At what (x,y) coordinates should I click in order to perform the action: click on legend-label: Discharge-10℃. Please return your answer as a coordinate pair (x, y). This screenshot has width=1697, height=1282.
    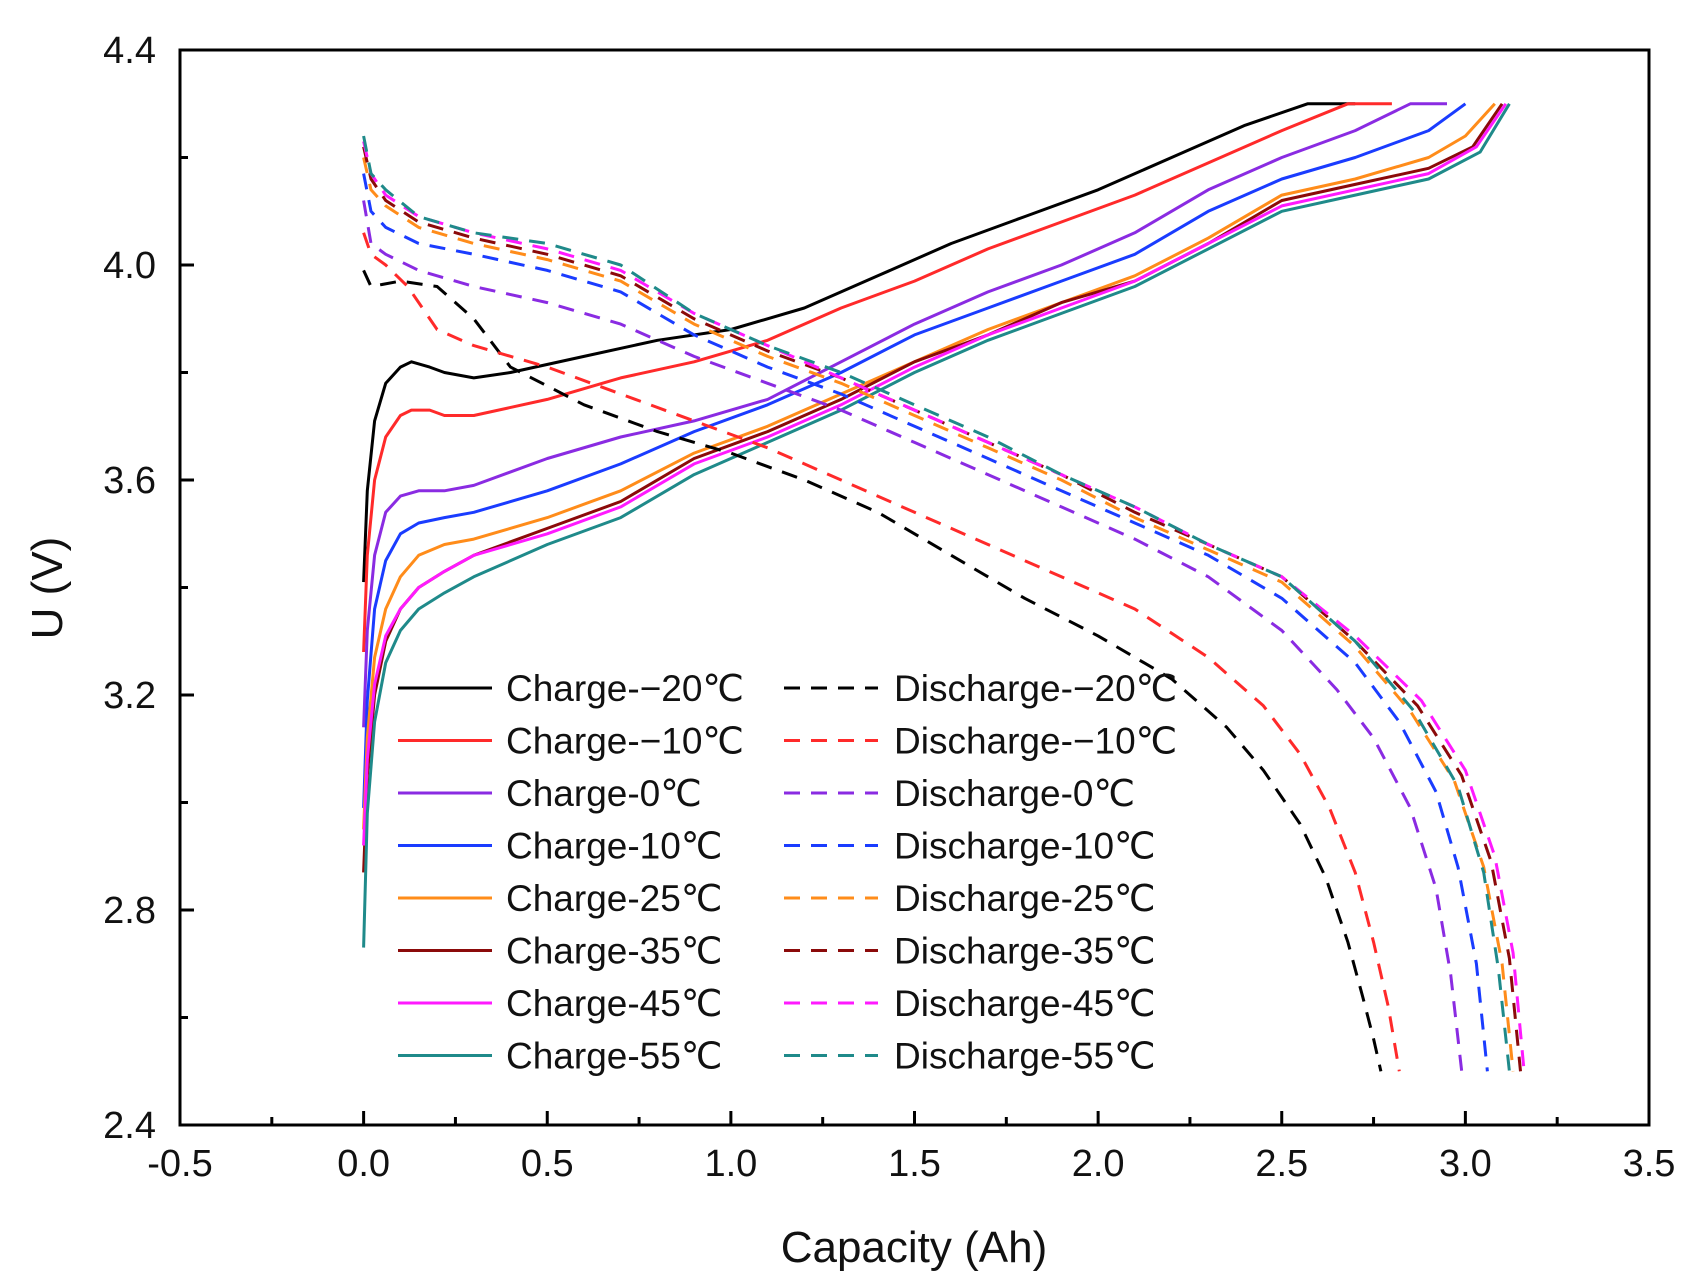
    Looking at the image, I should click on (1025, 846).